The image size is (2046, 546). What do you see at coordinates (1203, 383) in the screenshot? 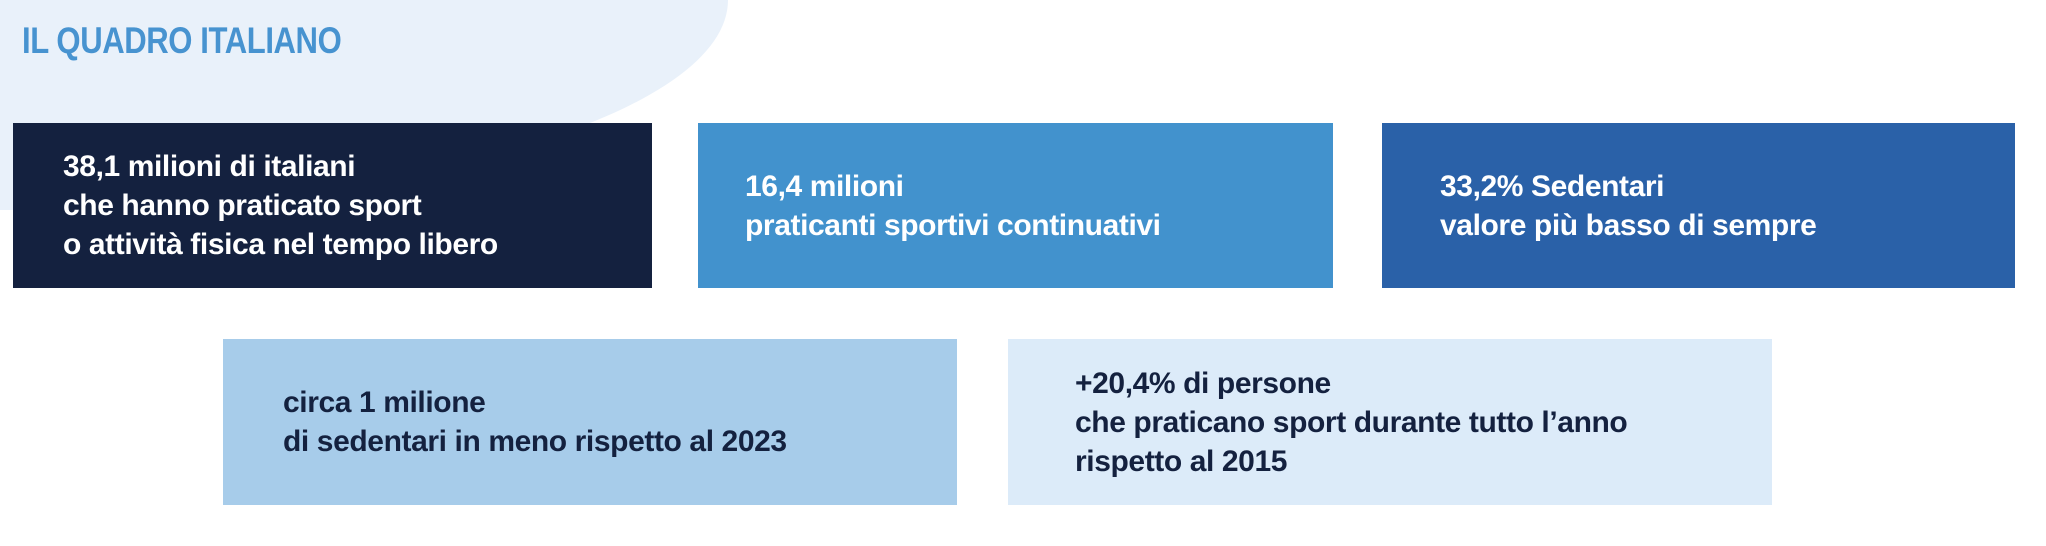
I see `stat-value: +20,4% di persone` at bounding box center [1203, 383].